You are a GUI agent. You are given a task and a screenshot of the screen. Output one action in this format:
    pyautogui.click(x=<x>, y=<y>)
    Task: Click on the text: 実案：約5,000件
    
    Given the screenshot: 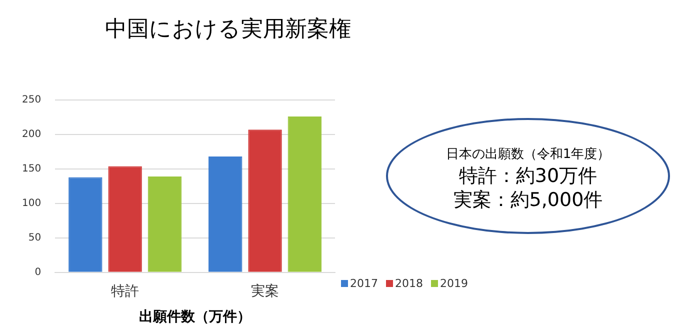 What is the action you would take?
    pyautogui.click(x=528, y=200)
    